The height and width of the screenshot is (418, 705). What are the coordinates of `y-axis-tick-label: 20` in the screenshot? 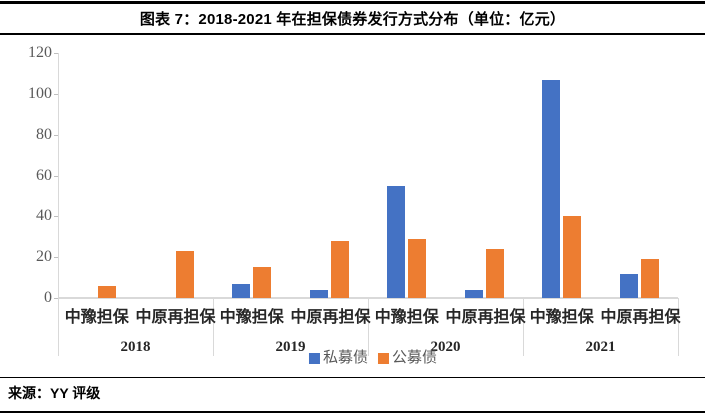 It's located at (44, 257).